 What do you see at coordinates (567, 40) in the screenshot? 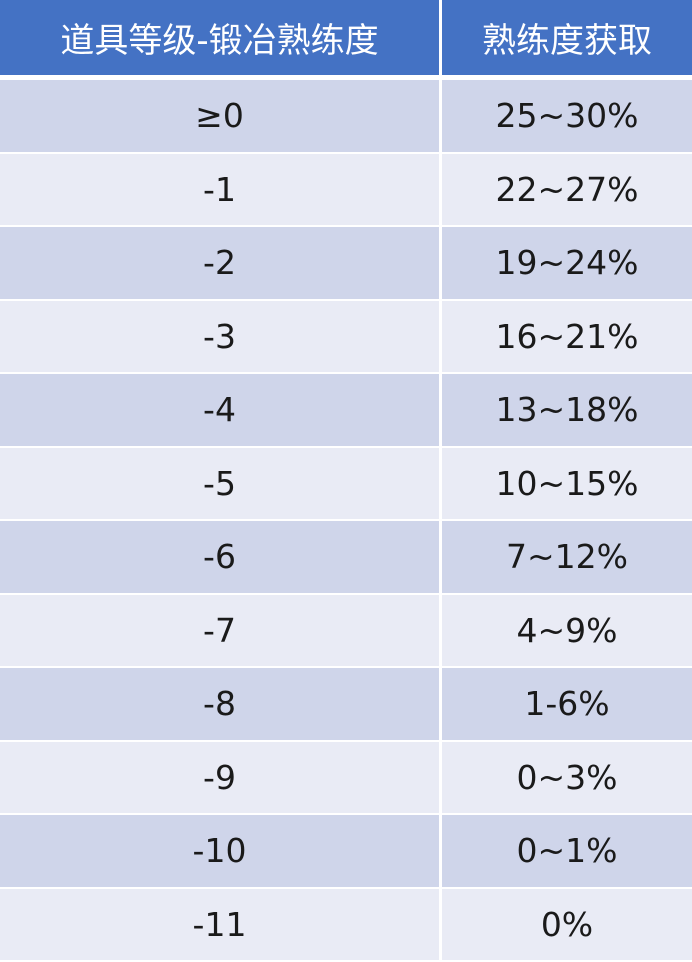
I see `header-proficiency-gain: 熟练度获取` at bounding box center [567, 40].